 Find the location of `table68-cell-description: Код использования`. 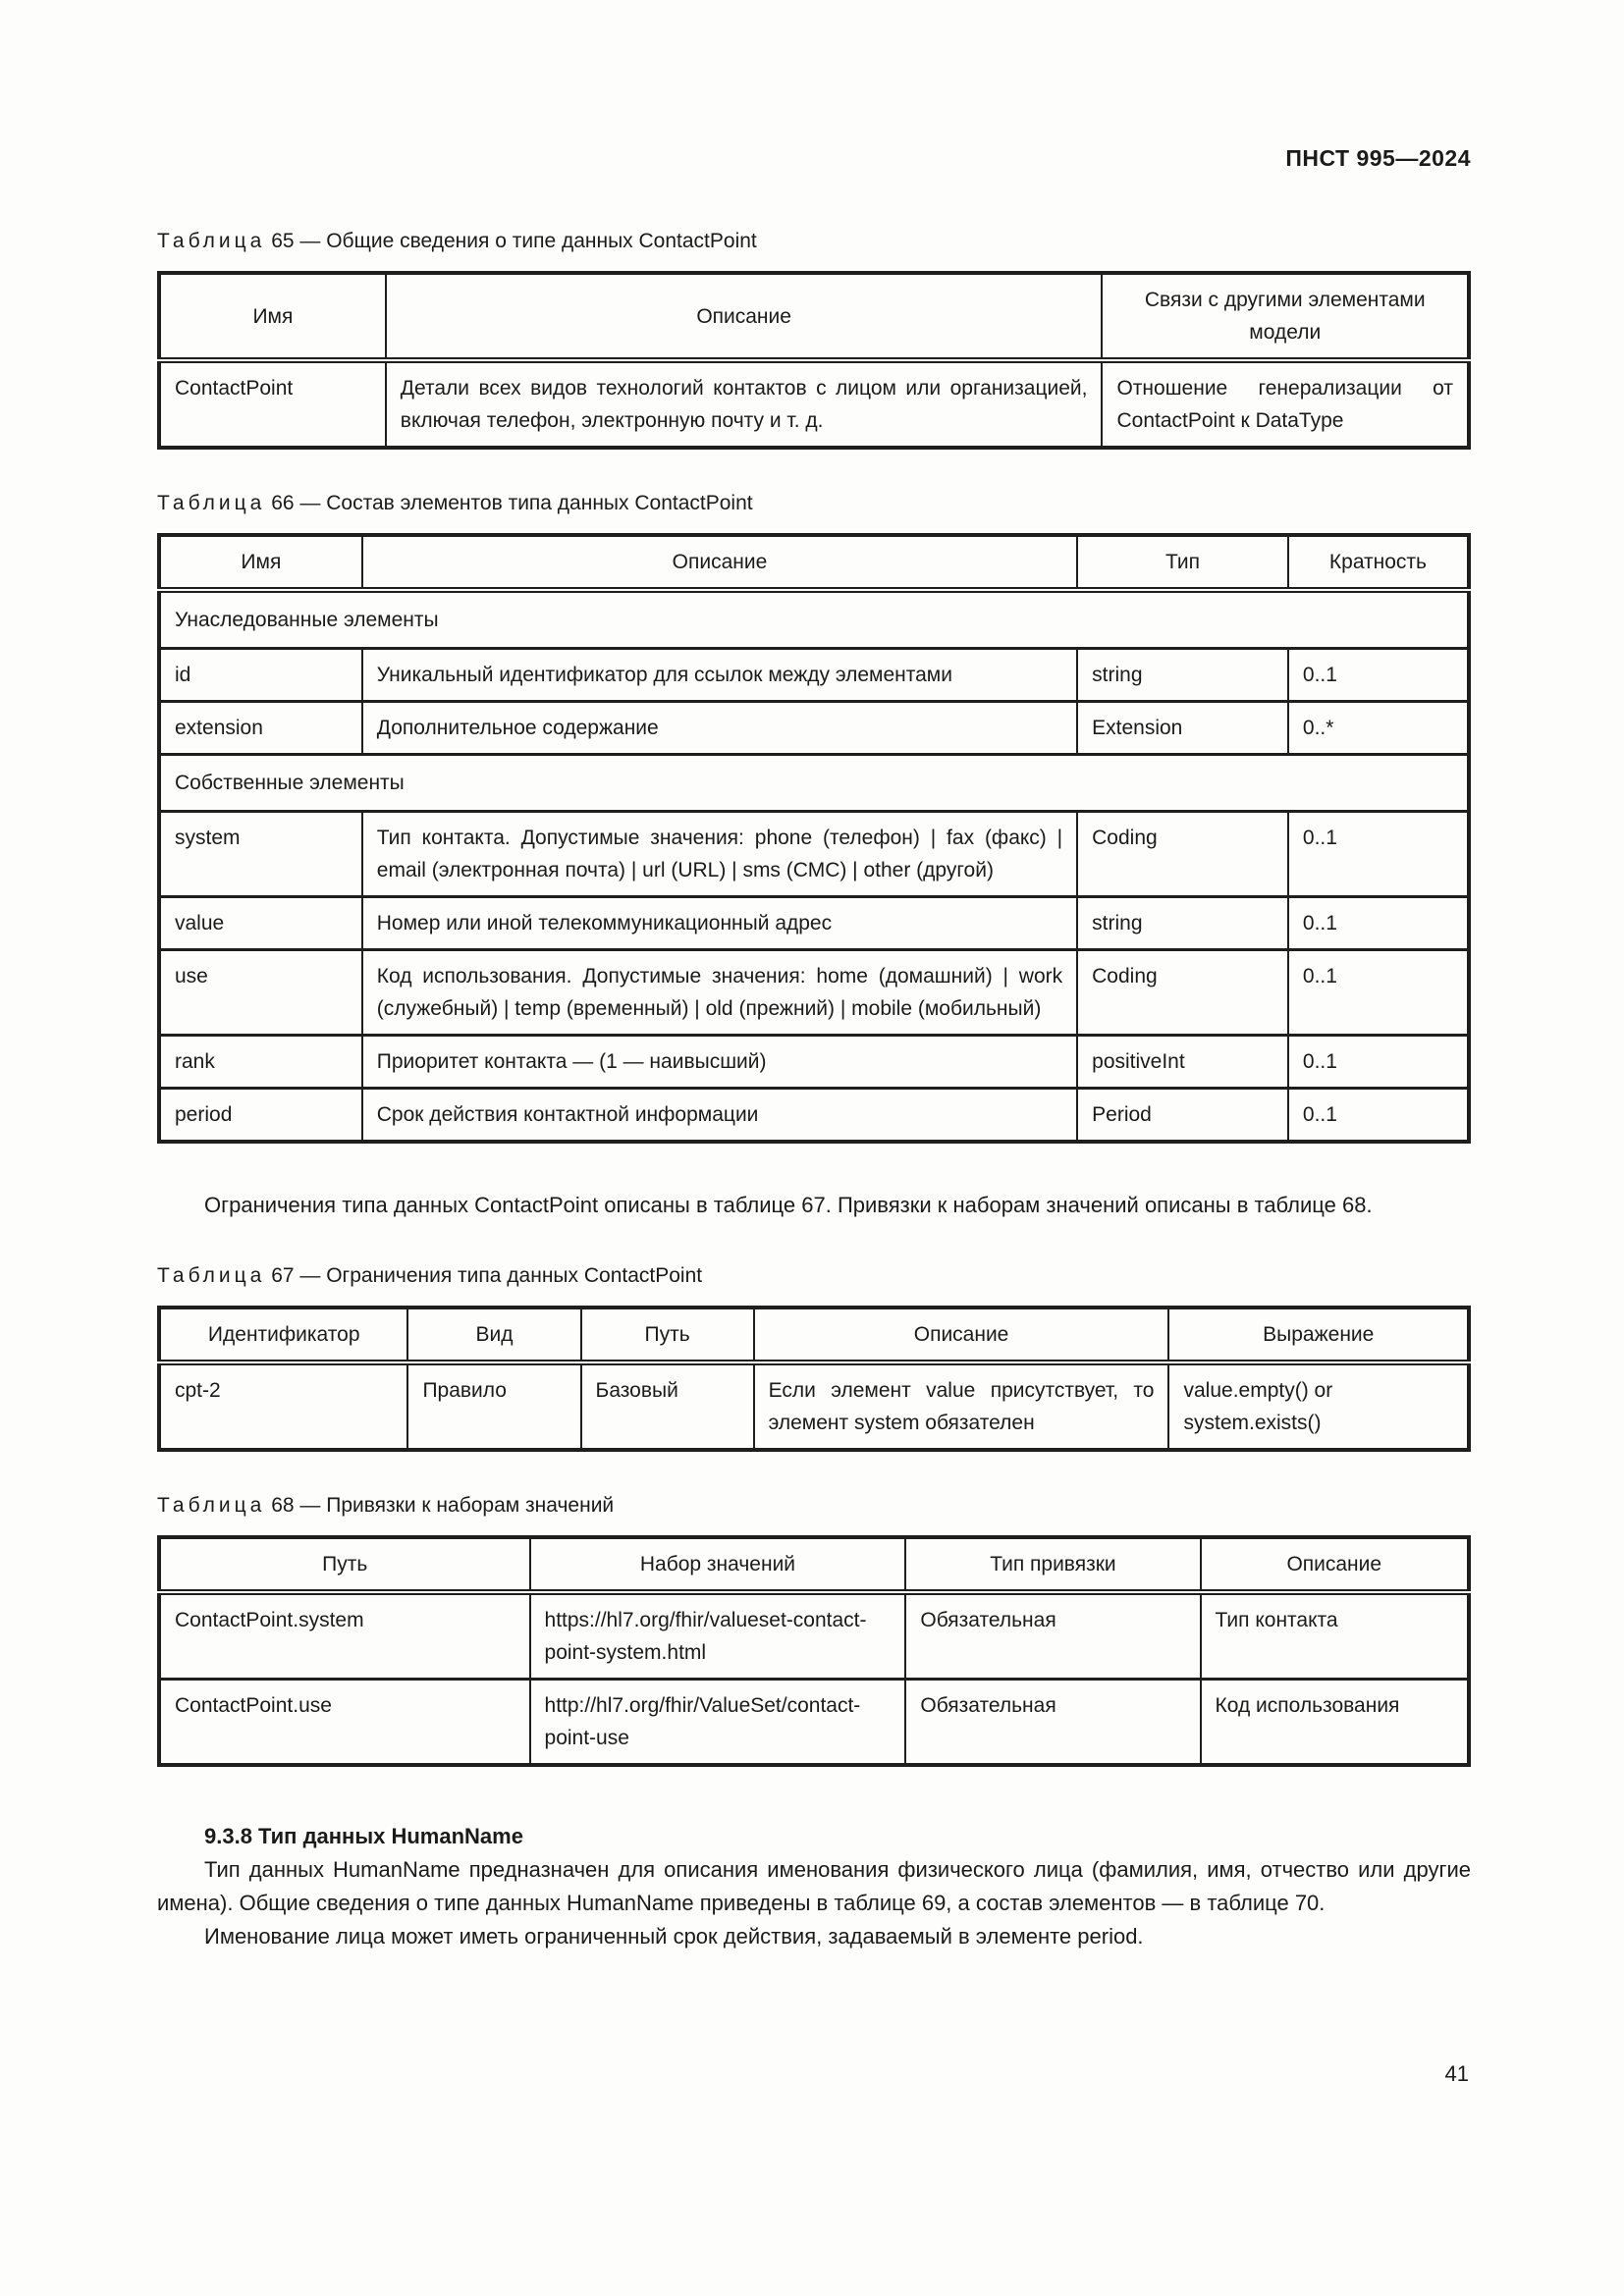

table68-cell-description: Код использования is located at coordinates (1334, 1722).